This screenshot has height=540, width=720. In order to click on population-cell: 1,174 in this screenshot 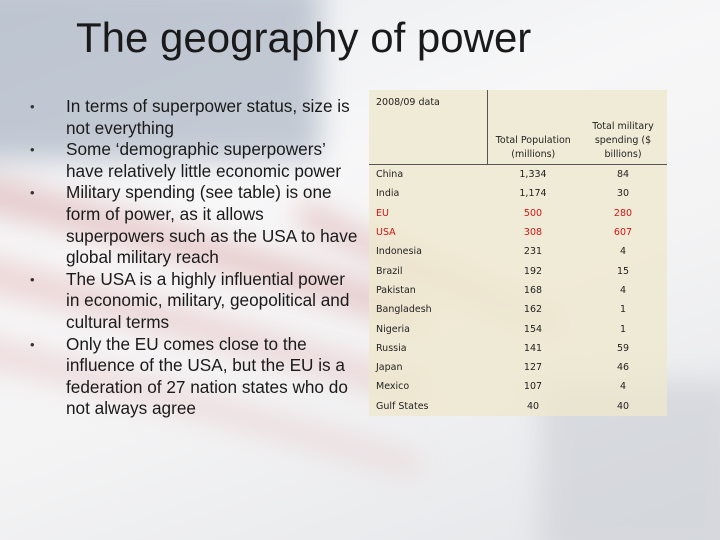, I will do `click(533, 194)`.